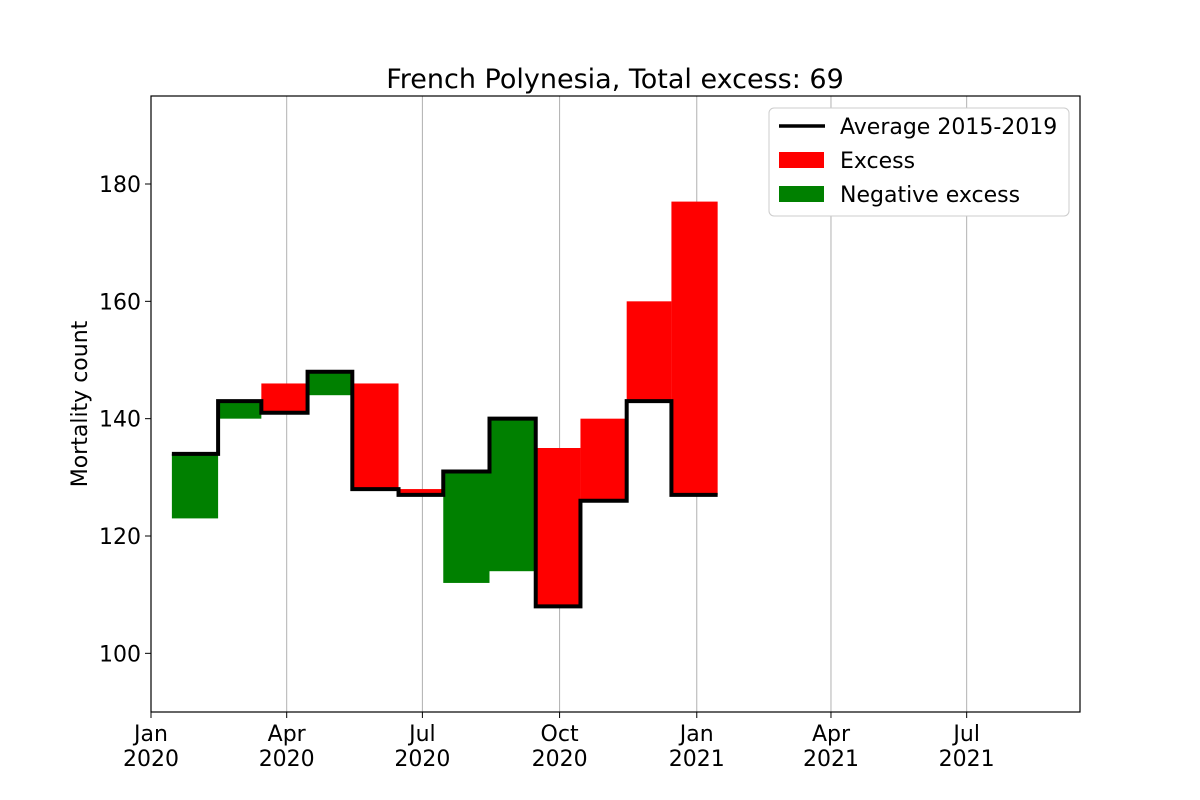 This screenshot has height=800, width=1200. What do you see at coordinates (150, 734) in the screenshot?
I see `x-tick-label-0: Jan` at bounding box center [150, 734].